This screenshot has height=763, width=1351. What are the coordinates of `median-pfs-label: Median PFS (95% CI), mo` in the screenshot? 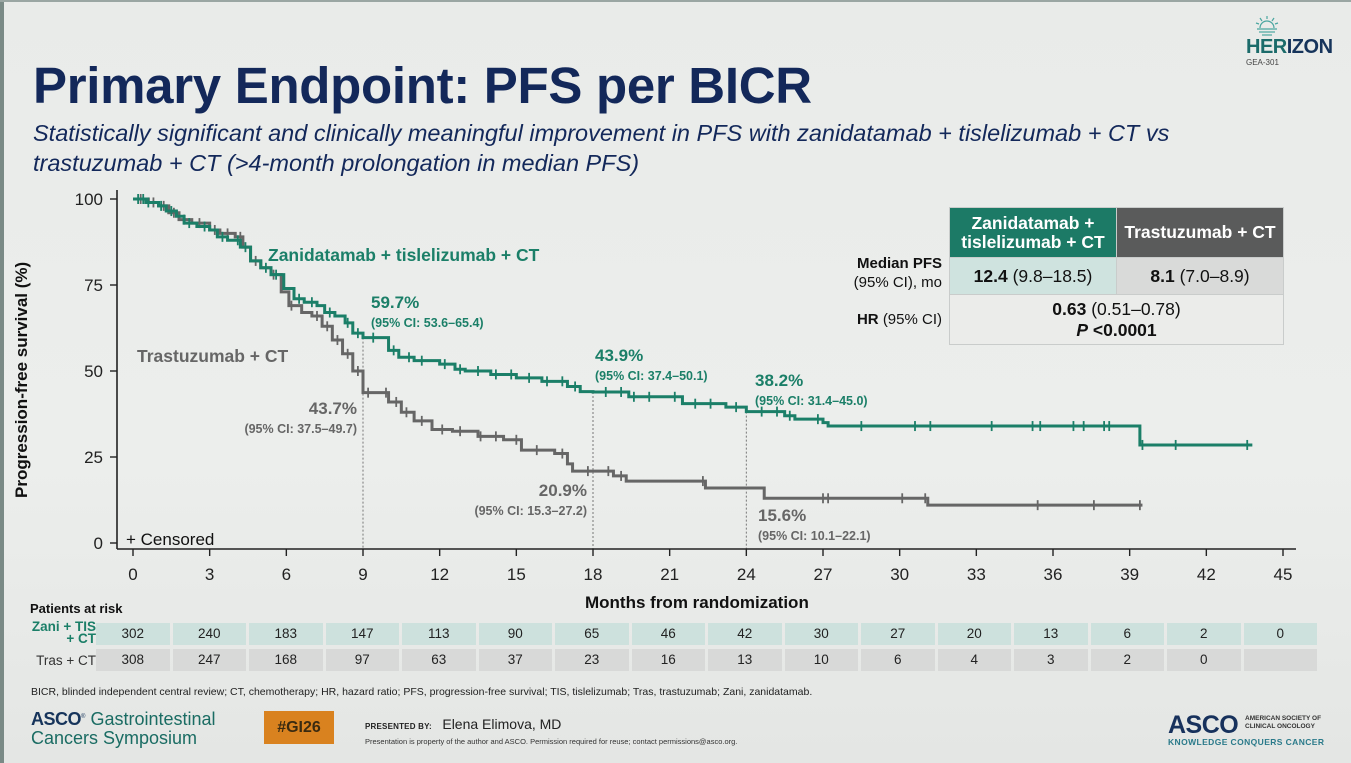 It's located at (897, 273).